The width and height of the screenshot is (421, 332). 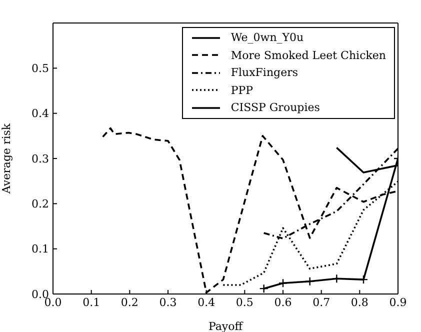 What do you see at coordinates (40, 113) in the screenshot?
I see `y-tick-label: 0.4` at bounding box center [40, 113].